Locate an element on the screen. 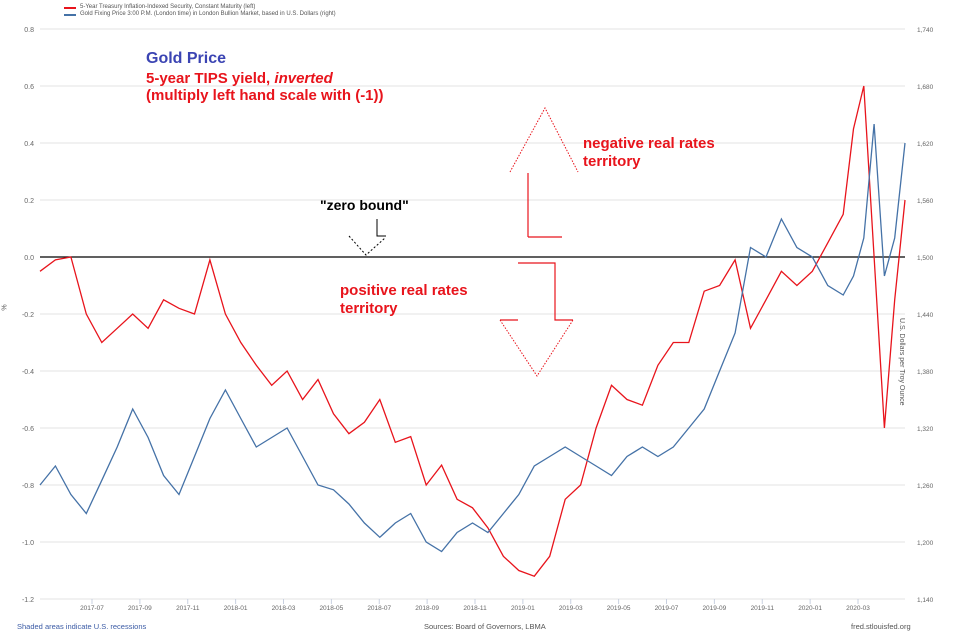  annotation-negative-real-rates: negative real rates territory is located at coordinates (649, 153).